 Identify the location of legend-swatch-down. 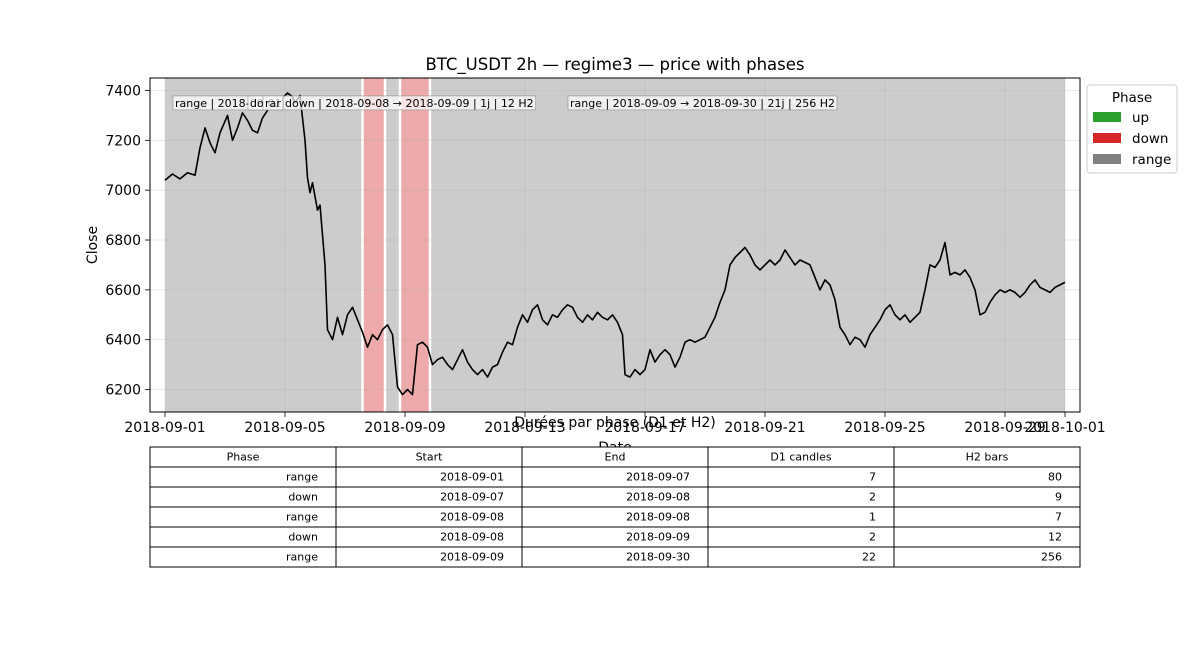
(1107, 138).